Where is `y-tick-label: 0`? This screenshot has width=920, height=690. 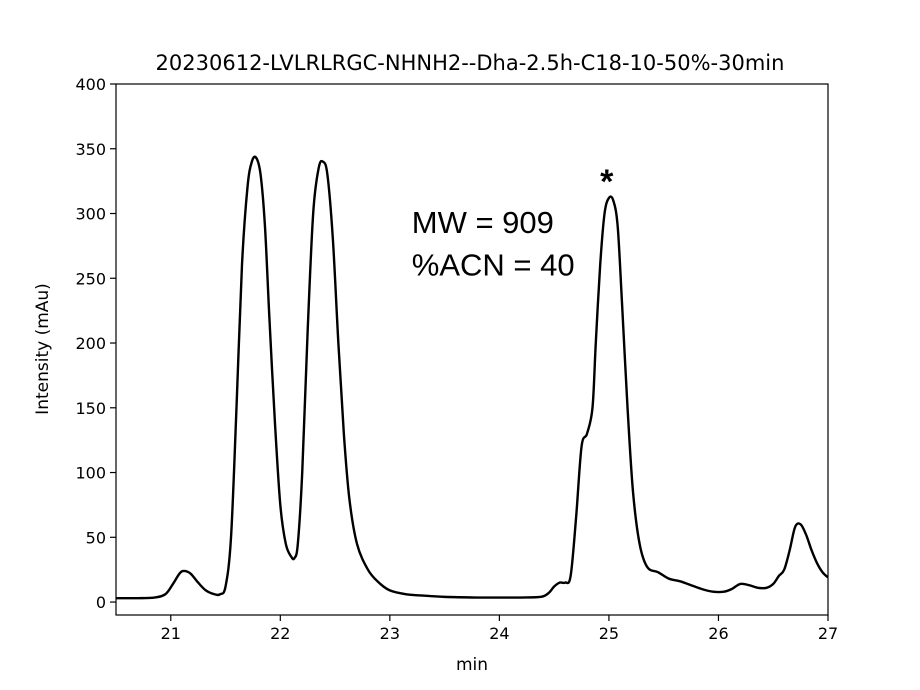
y-tick-label: 0 is located at coordinates (101, 602).